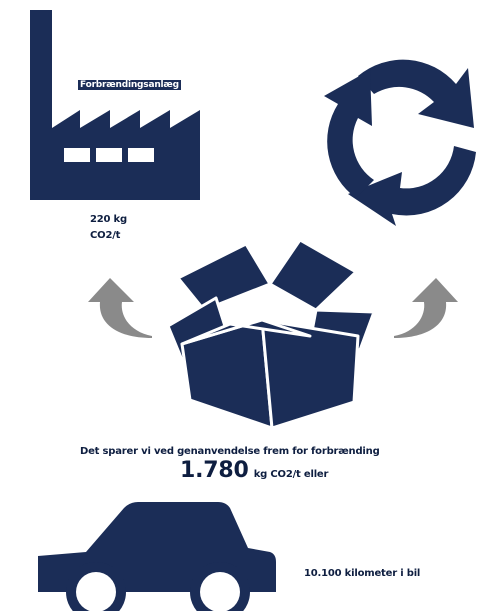 Image resolution: width=499 pixels, height=611 pixels. I want to click on savings-line: 1.780 kg CO2/t eller, so click(254, 470).